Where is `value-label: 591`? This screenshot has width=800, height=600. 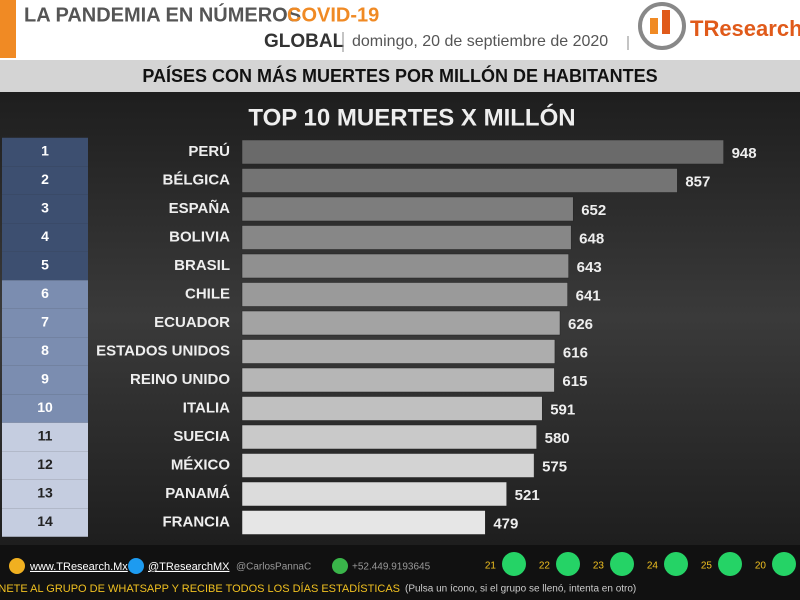
value-label: 591 is located at coordinates (562, 409).